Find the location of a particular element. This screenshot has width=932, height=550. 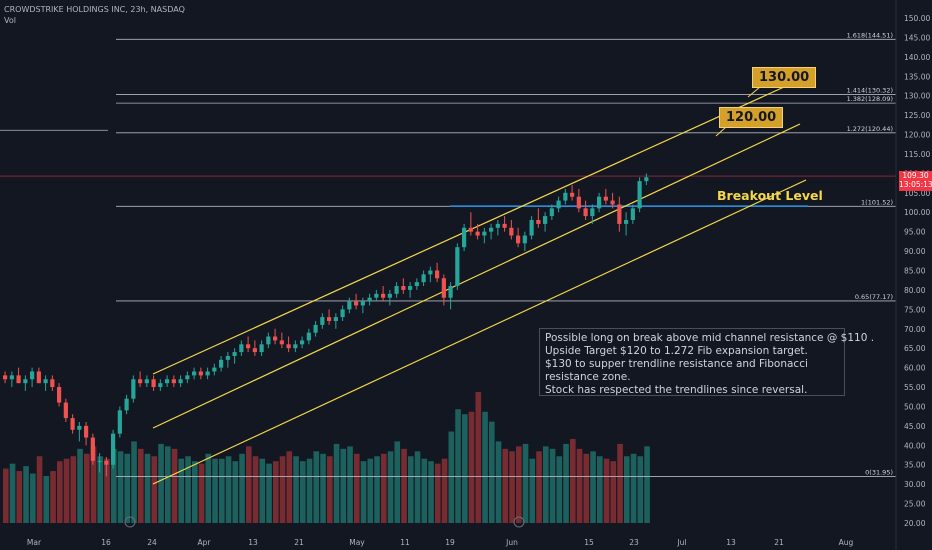

x-tick-label: Jul is located at coordinates (681, 542).